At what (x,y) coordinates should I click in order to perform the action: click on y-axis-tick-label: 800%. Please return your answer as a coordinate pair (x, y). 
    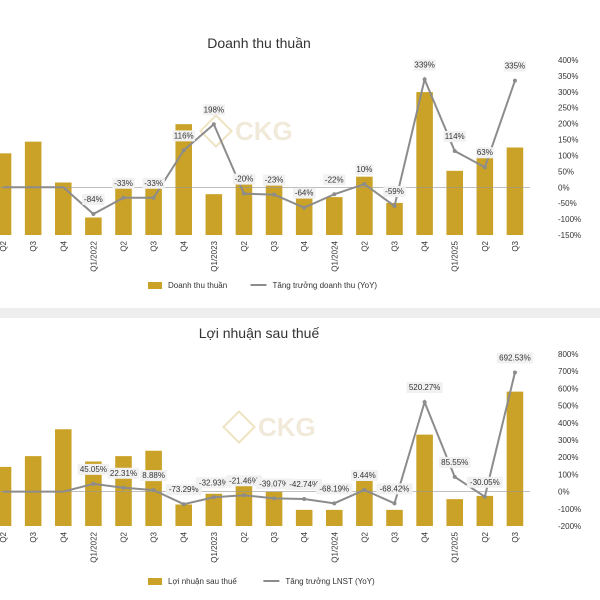
    Looking at the image, I should click on (568, 354).